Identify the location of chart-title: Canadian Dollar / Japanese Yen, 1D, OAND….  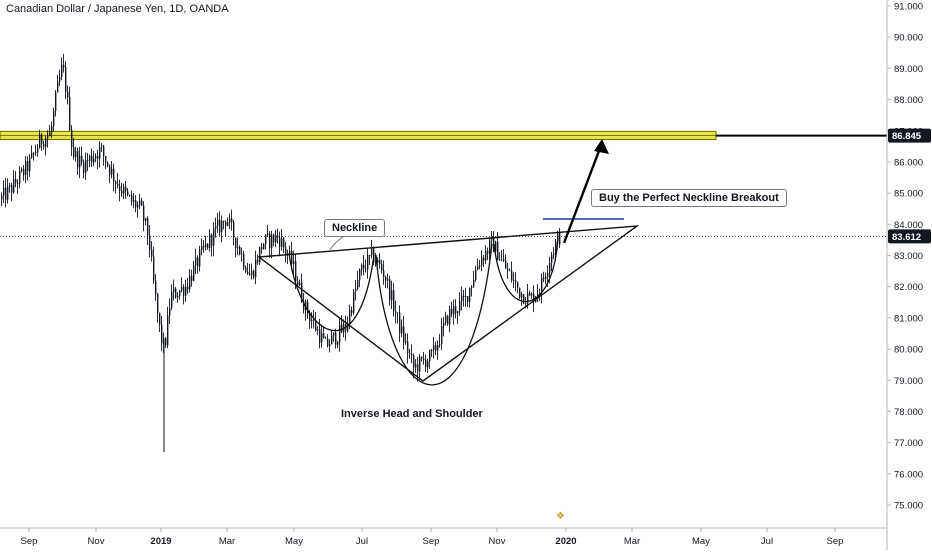
(117, 9).